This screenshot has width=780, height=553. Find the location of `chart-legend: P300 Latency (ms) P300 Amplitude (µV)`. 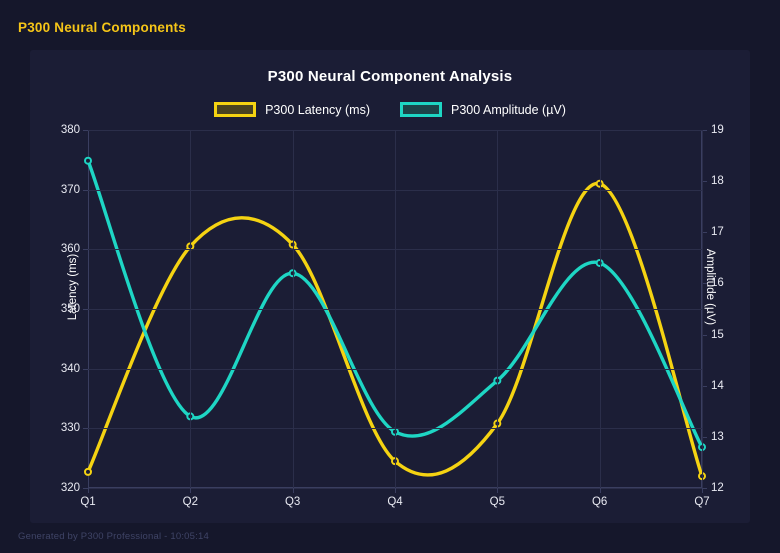

chart-legend: P300 Latency (ms) P300 Amplitude (µV) is located at coordinates (390, 109).